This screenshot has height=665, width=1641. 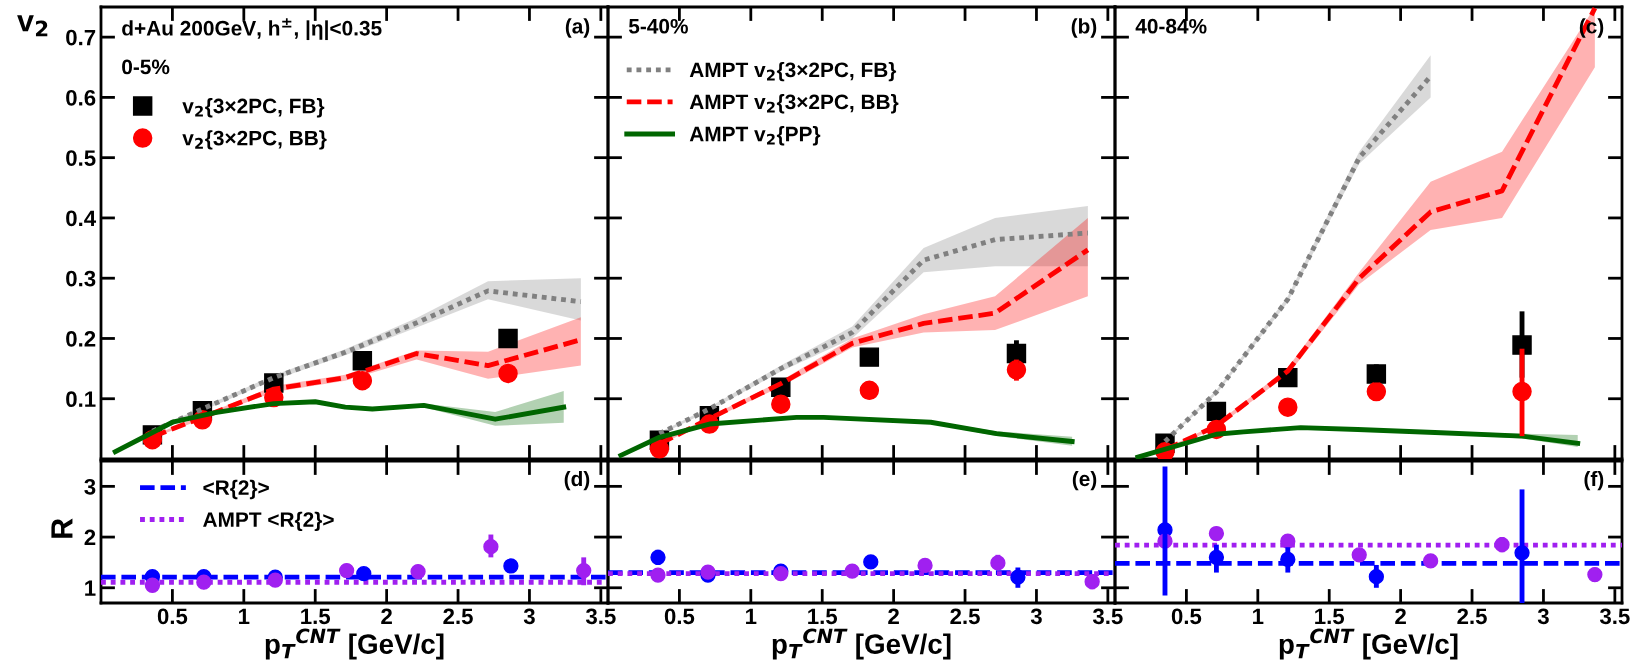 What do you see at coordinates (755, 136) in the screenshot?
I see `legend-label: AMPT v$_{2}${PP}` at bounding box center [755, 136].